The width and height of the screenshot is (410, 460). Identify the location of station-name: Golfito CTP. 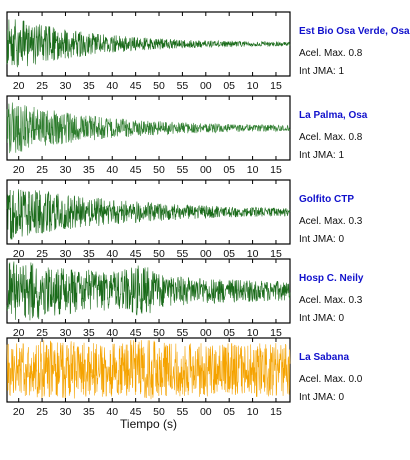
(326, 199).